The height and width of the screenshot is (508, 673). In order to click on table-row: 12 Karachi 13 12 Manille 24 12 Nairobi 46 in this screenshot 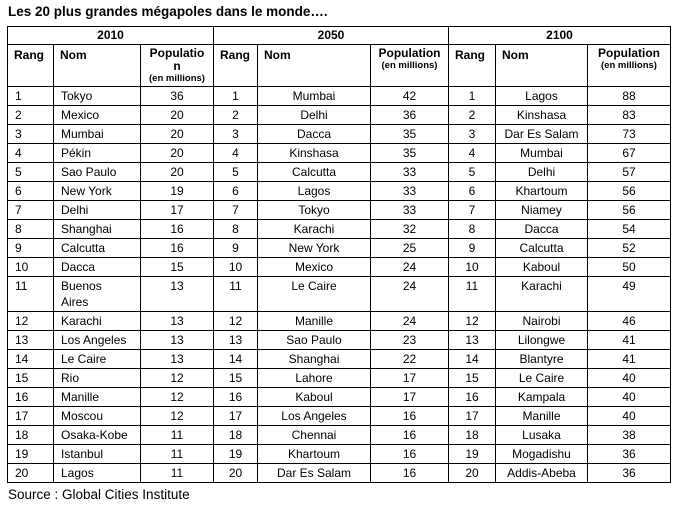, I will do `click(339, 321)`.